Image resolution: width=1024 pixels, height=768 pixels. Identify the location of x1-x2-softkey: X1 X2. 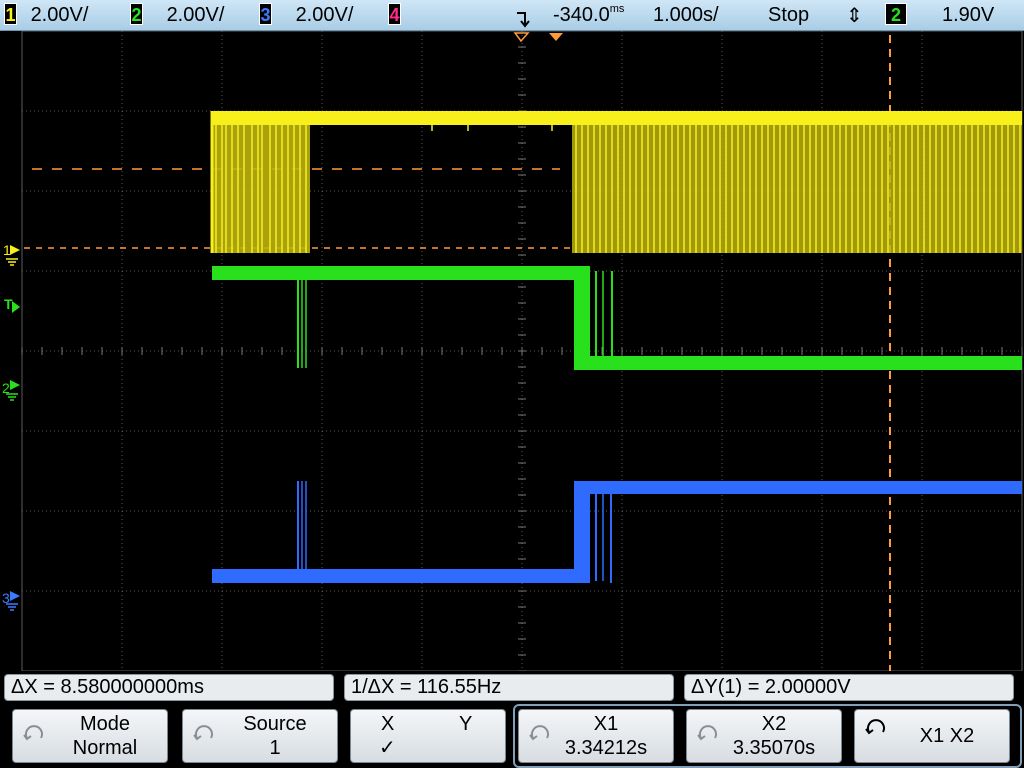
(932, 736).